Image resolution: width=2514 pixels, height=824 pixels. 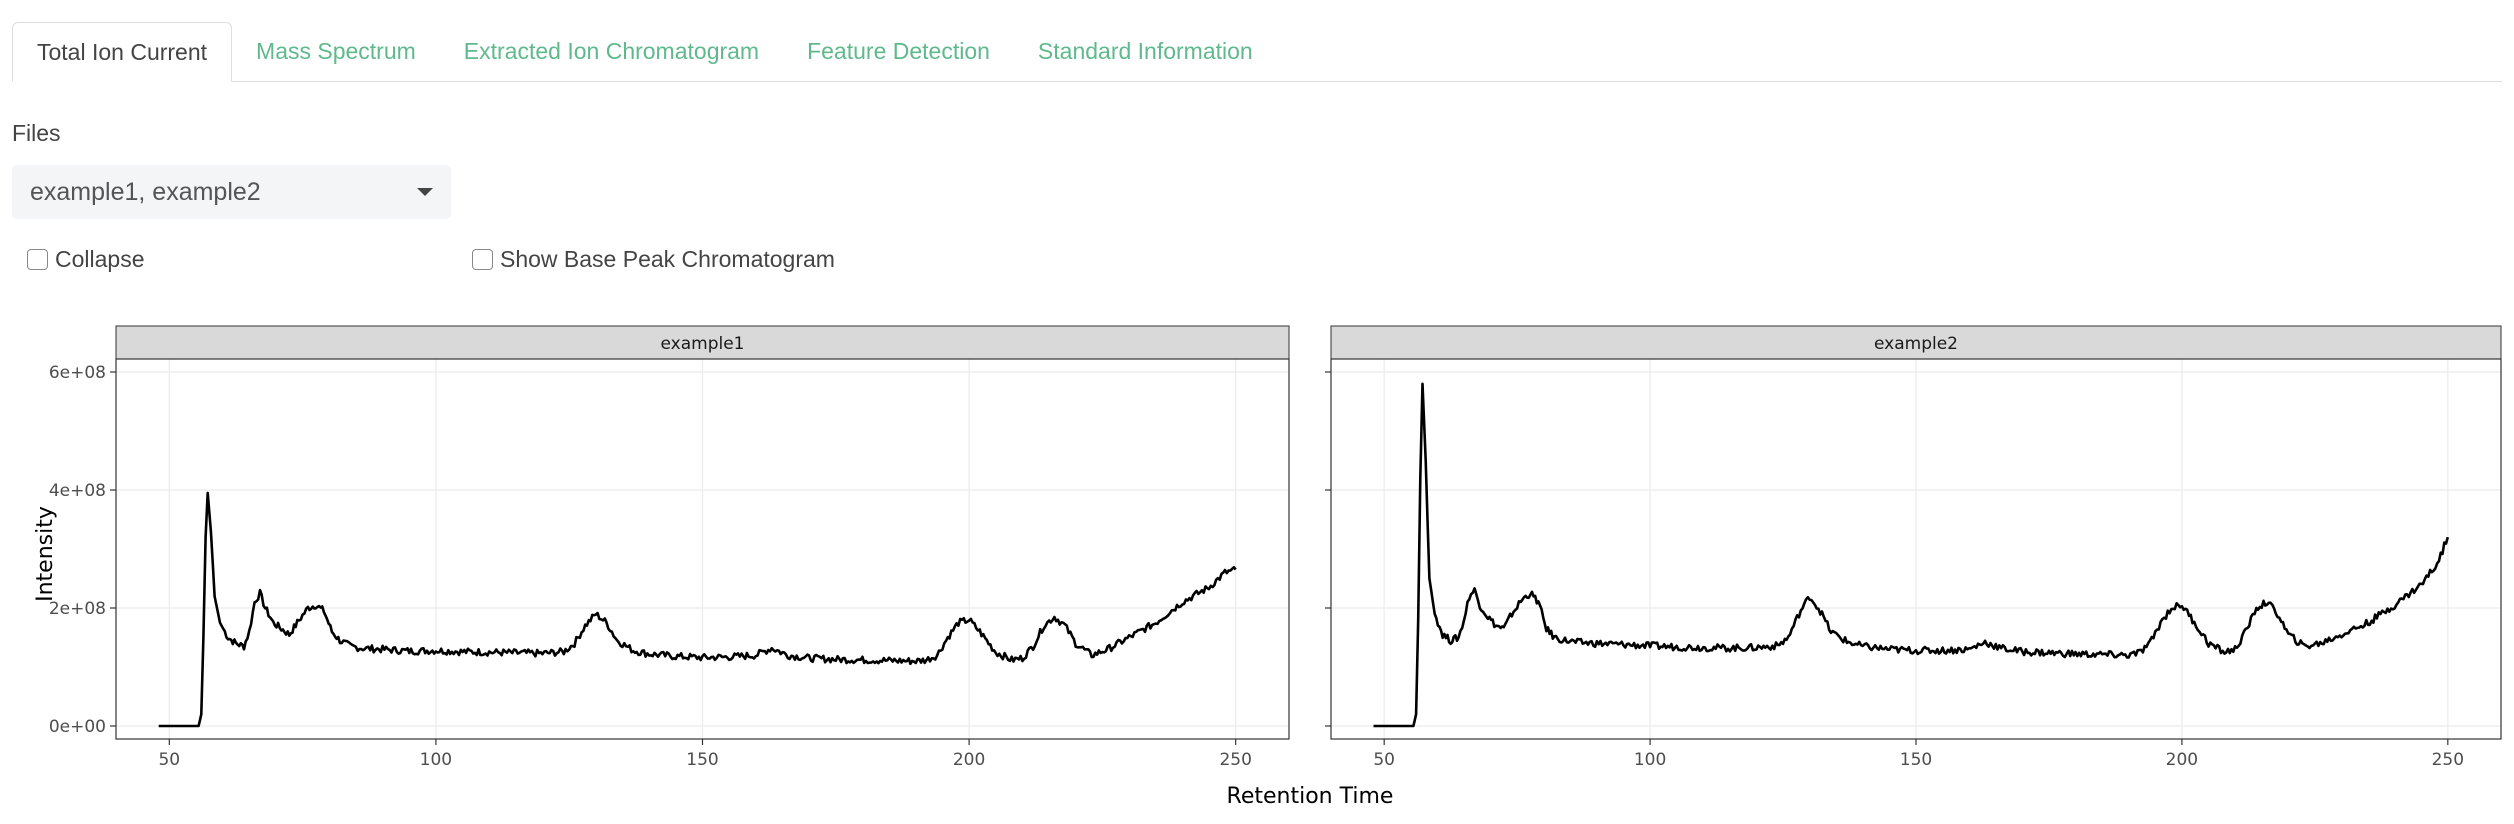 I want to click on tab-standard-information: Standard Information, so click(x=1145, y=51).